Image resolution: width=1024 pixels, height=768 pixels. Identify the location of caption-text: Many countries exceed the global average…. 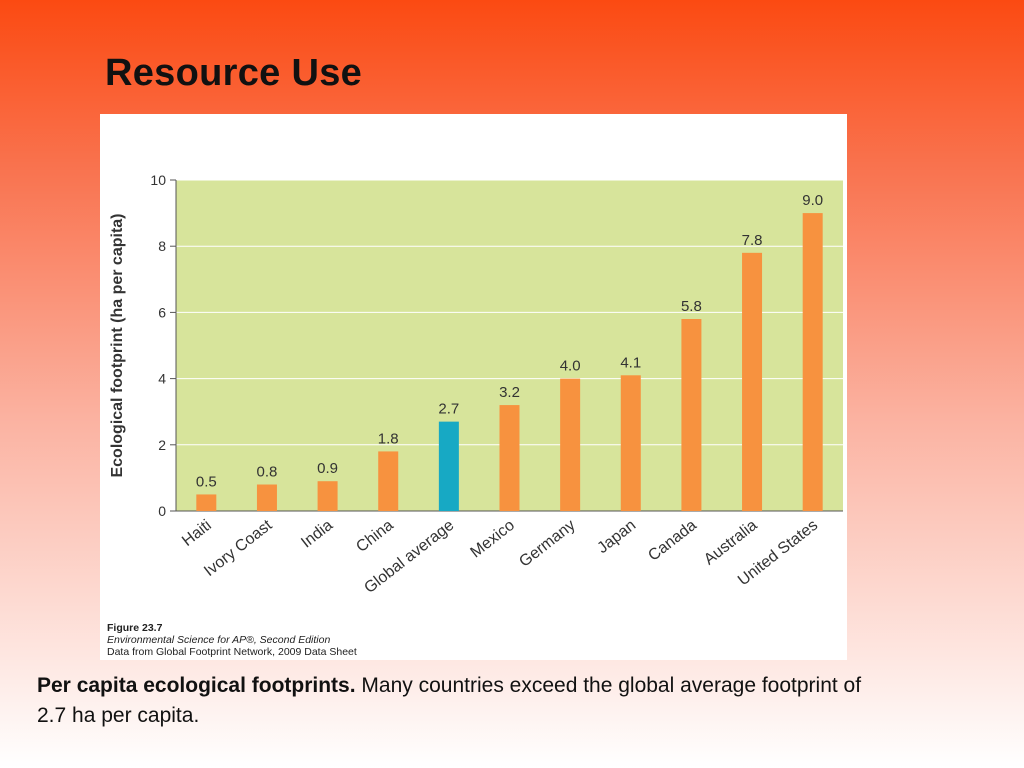
(449, 700).